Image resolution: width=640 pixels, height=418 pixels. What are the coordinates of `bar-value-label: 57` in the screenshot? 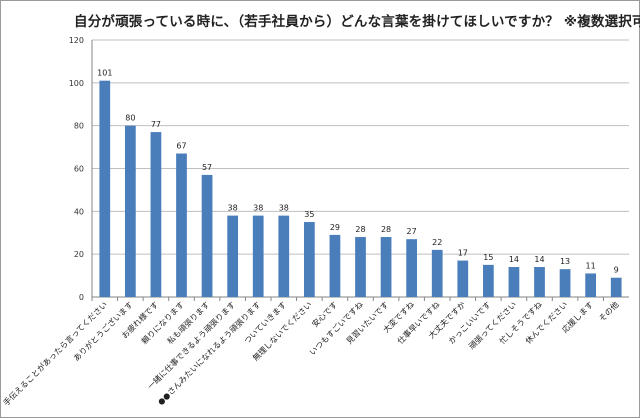 It's located at (207, 167).